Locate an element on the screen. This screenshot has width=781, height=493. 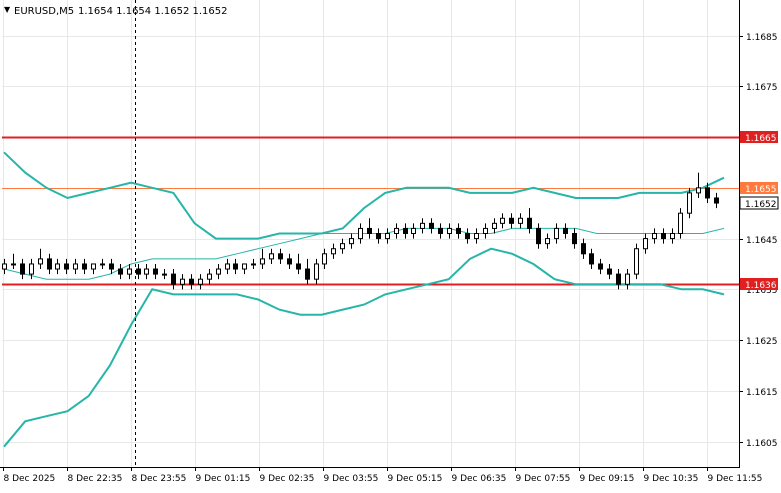
price-tick-label: 1.1615 is located at coordinates (762, 393).